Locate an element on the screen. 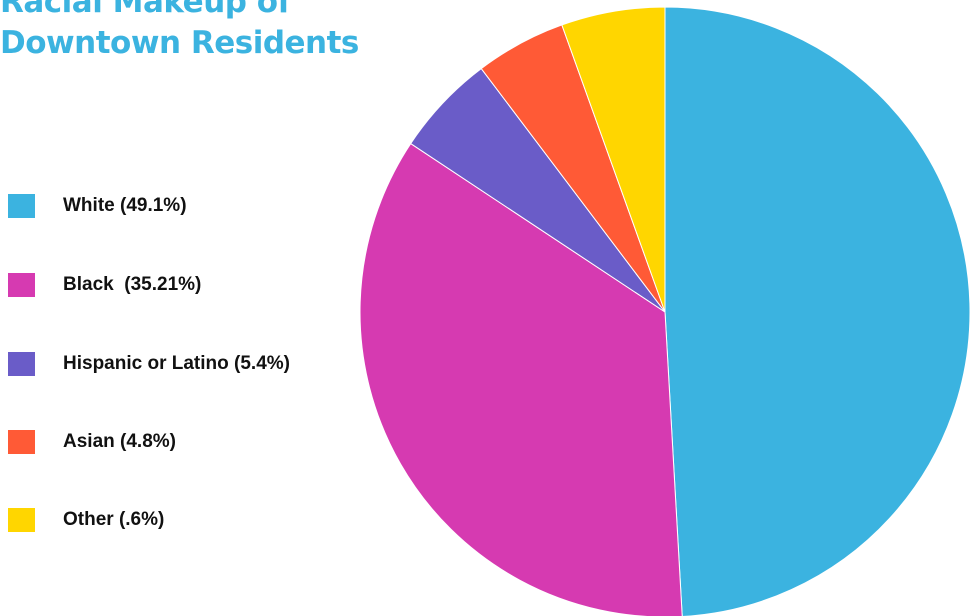  legend-label-asian: Asian (4.8%) is located at coordinates (119, 441).